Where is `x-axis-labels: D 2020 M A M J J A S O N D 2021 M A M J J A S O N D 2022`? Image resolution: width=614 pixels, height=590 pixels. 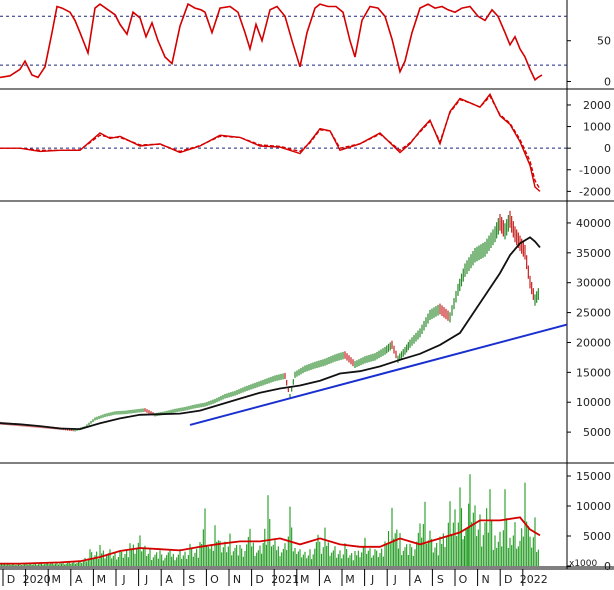
x-axis-labels: D 2020 M A M J J A S O N D 2021 M A M J J A S O N D 2022 is located at coordinates (275, 577).